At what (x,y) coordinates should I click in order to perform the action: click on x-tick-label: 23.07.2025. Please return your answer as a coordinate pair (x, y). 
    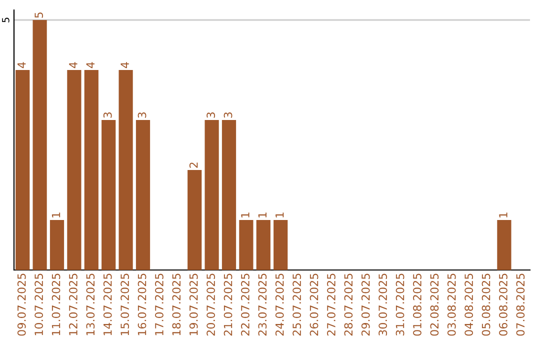
    Looking at the image, I should click on (262, 305).